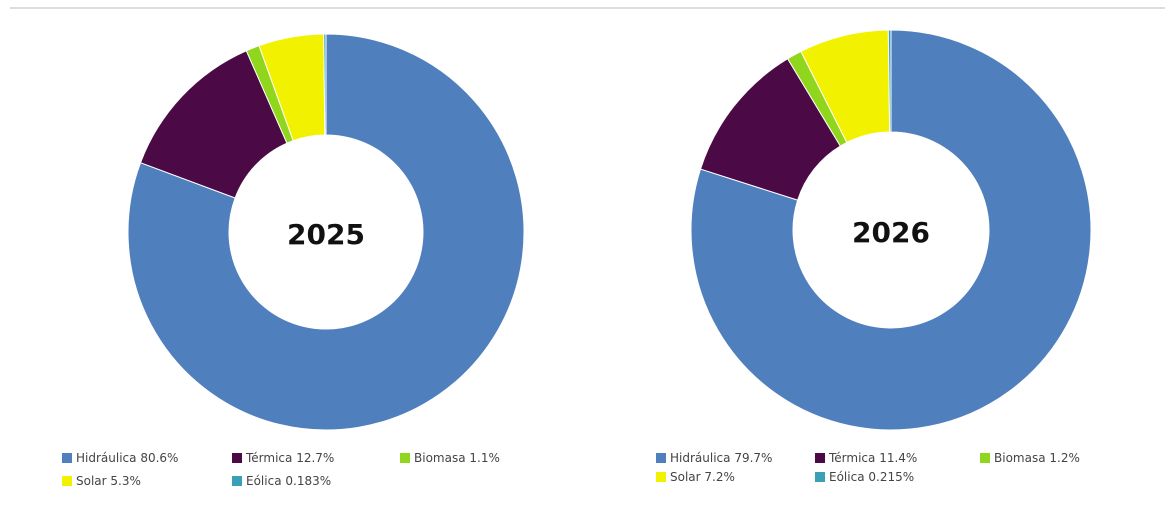 Image resolution: width=1165 pixels, height=505 pixels. I want to click on legend-value: 0.215%, so click(891, 477).